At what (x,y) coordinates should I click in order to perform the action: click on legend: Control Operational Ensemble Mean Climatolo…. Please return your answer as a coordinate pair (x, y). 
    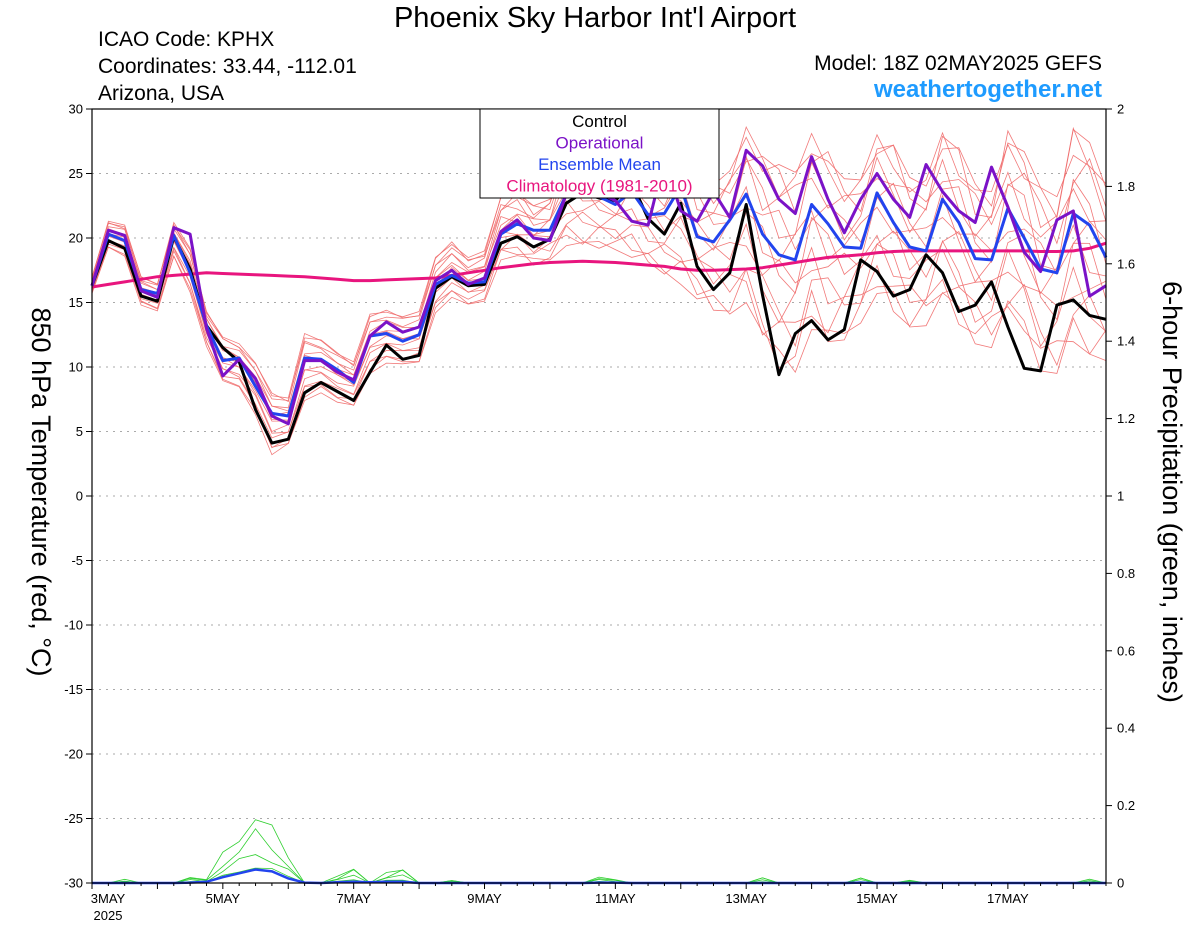
    Looking at the image, I should click on (599, 153).